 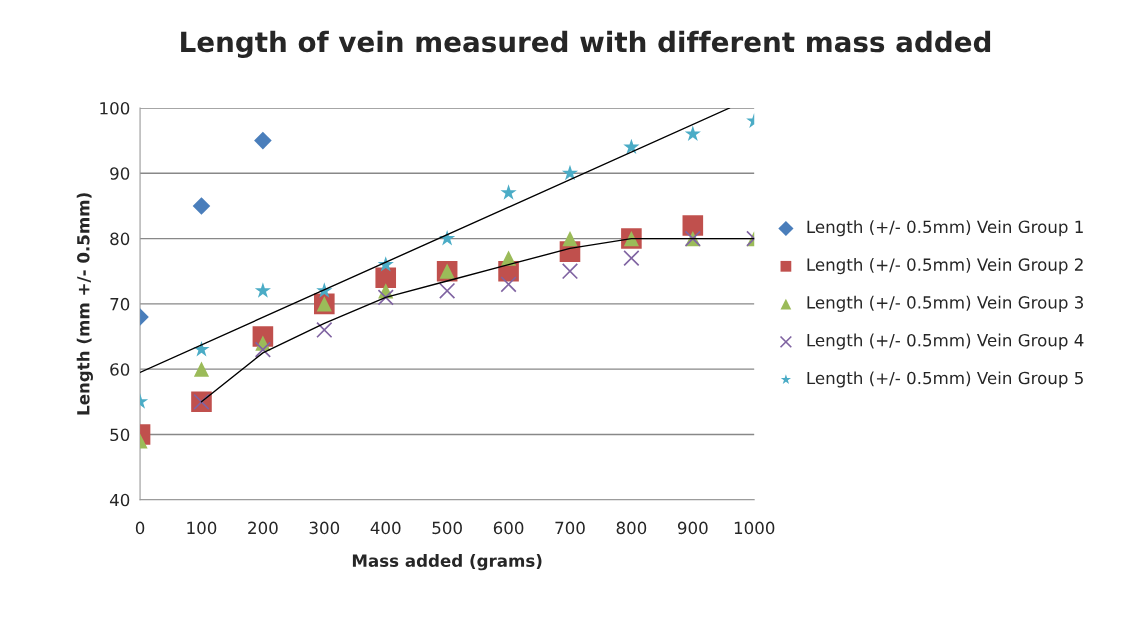 What do you see at coordinates (754, 528) in the screenshot?
I see `x-tick-label: 1000` at bounding box center [754, 528].